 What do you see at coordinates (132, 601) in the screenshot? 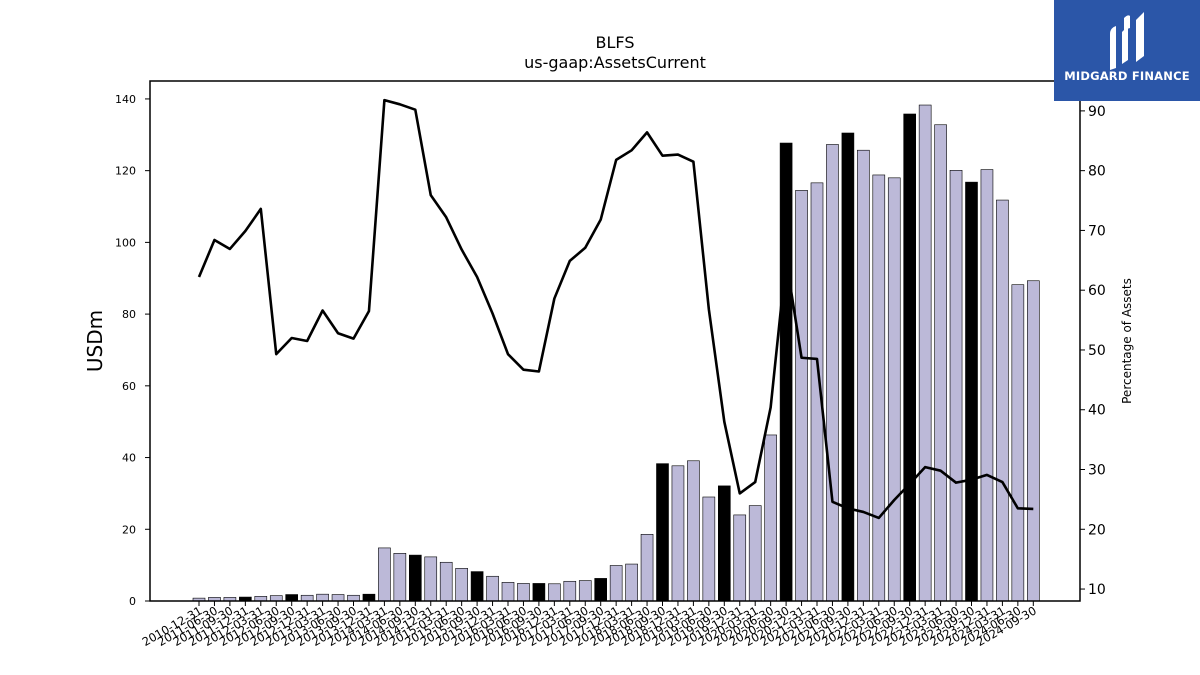
I see `y-tick-label-left: 0` at bounding box center [132, 601].